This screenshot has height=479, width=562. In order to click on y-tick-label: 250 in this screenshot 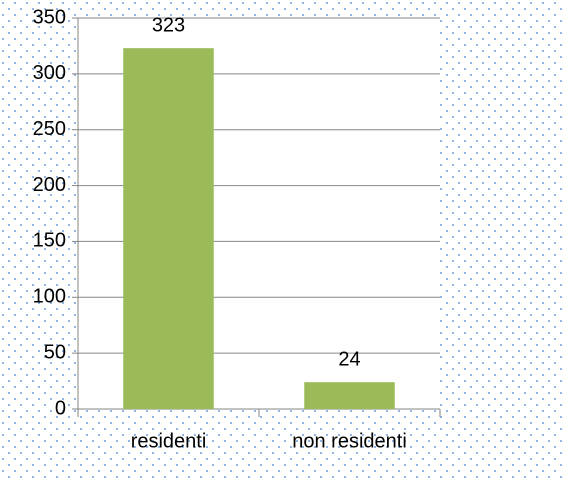, I will do `click(49, 129)`.